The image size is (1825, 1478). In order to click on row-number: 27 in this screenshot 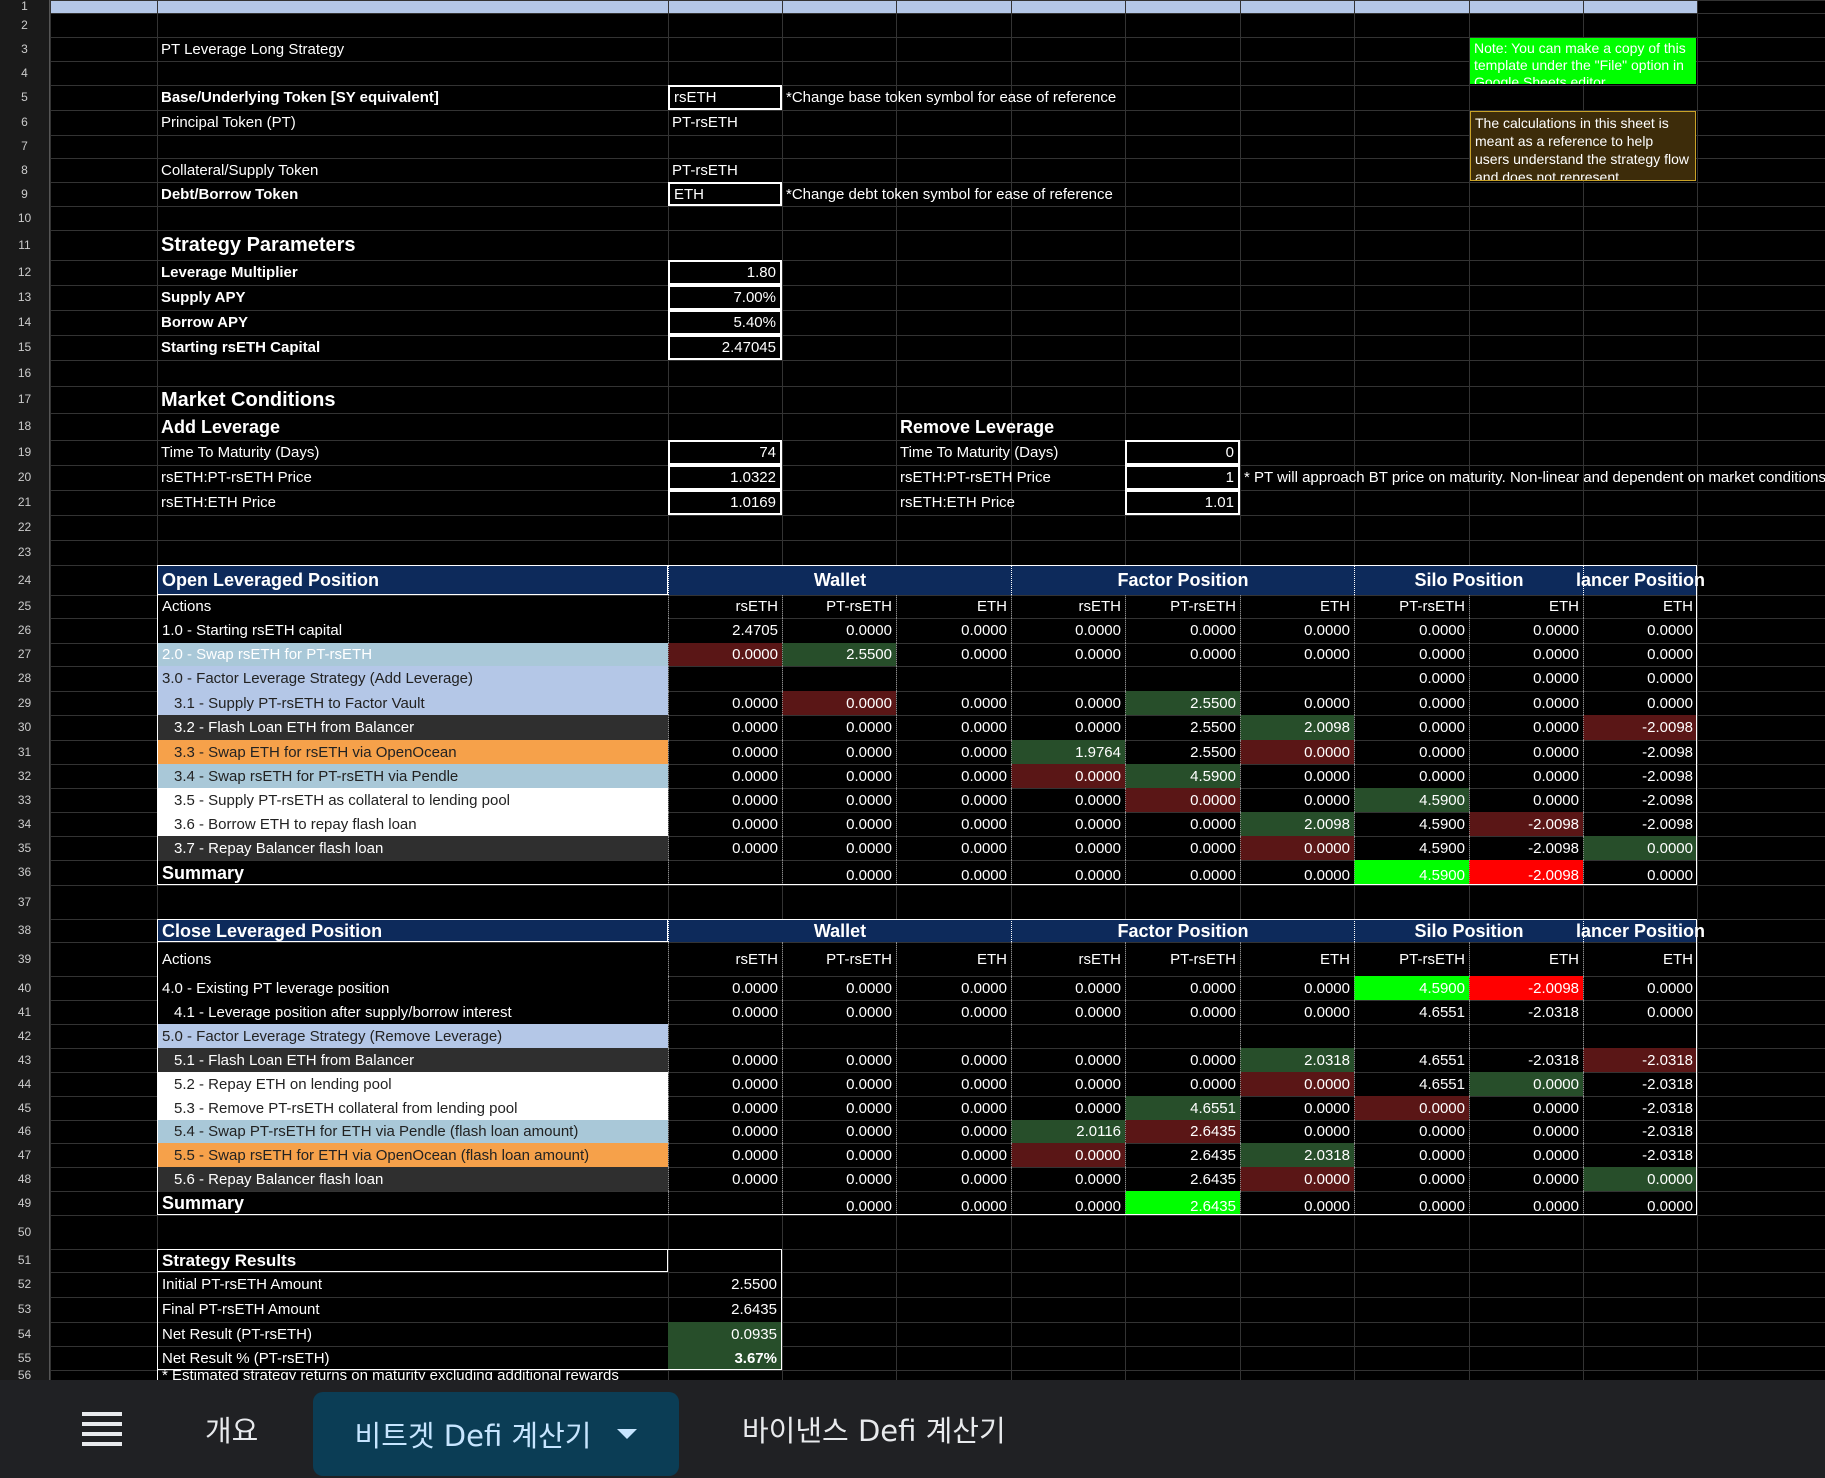, I will do `click(25, 654)`.